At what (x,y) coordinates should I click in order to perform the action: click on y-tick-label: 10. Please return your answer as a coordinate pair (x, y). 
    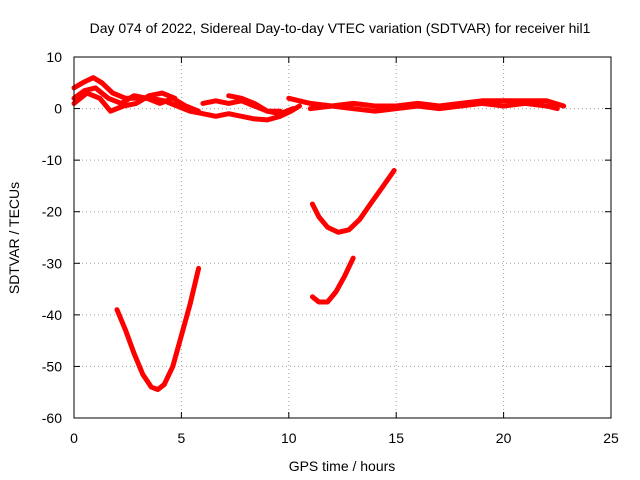
    Looking at the image, I should click on (54, 57).